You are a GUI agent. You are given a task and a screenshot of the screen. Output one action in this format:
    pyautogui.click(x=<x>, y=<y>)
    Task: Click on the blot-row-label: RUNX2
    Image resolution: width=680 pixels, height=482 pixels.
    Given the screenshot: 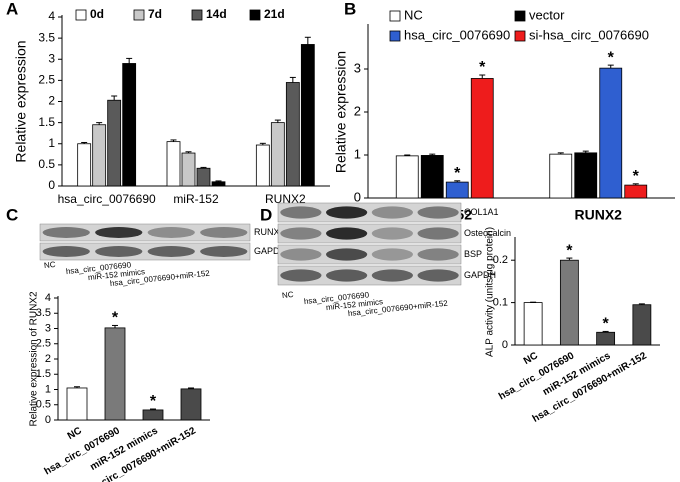 What is the action you would take?
    pyautogui.click(x=269, y=232)
    